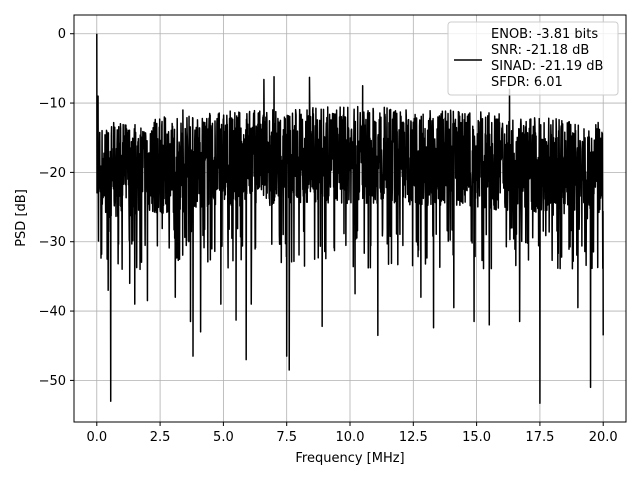 The height and width of the screenshot is (480, 640). I want to click on y-tick-label: −40, so click(52, 312).